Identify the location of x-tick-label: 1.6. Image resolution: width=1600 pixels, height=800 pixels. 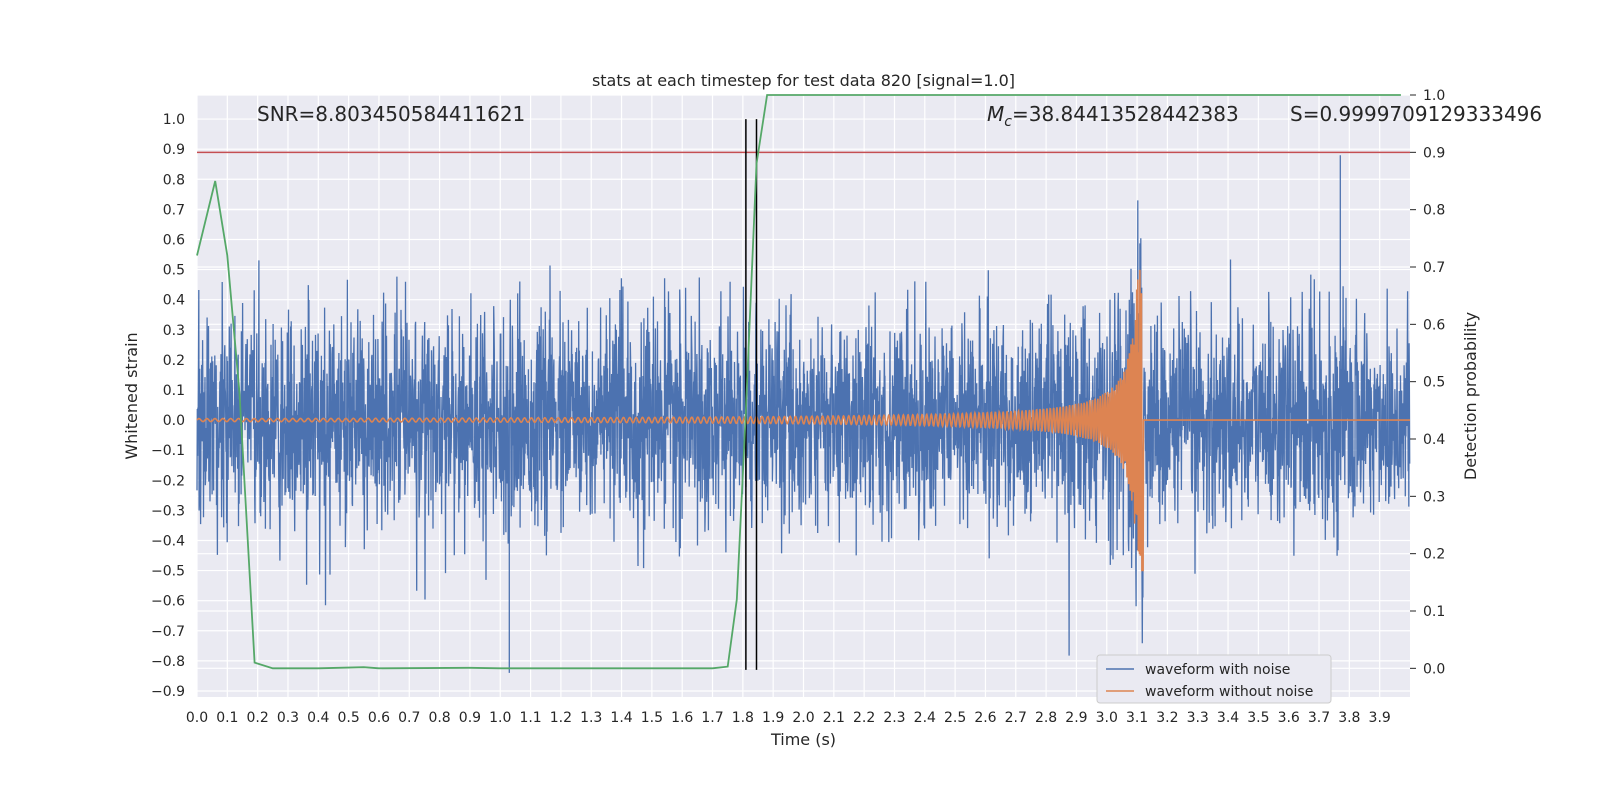
(682, 718).